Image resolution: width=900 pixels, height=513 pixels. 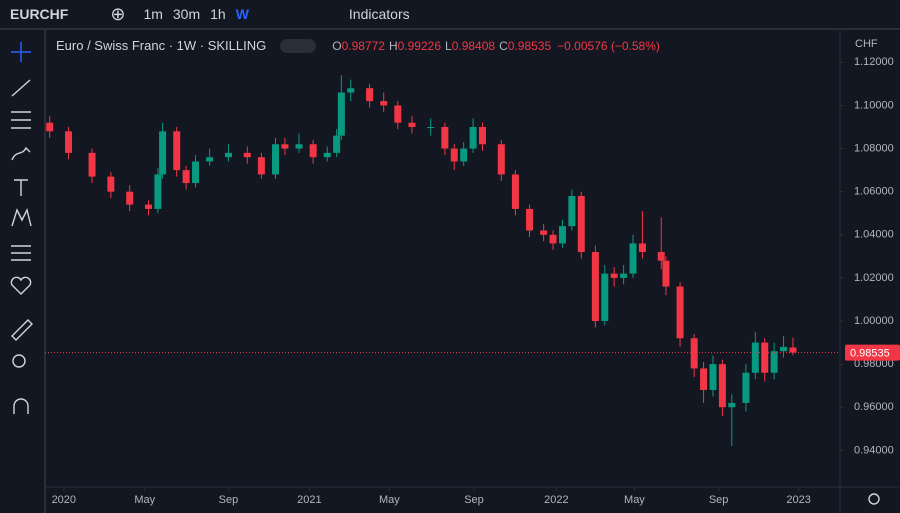 I want to click on open-value: 0.98772, so click(x=363, y=45).